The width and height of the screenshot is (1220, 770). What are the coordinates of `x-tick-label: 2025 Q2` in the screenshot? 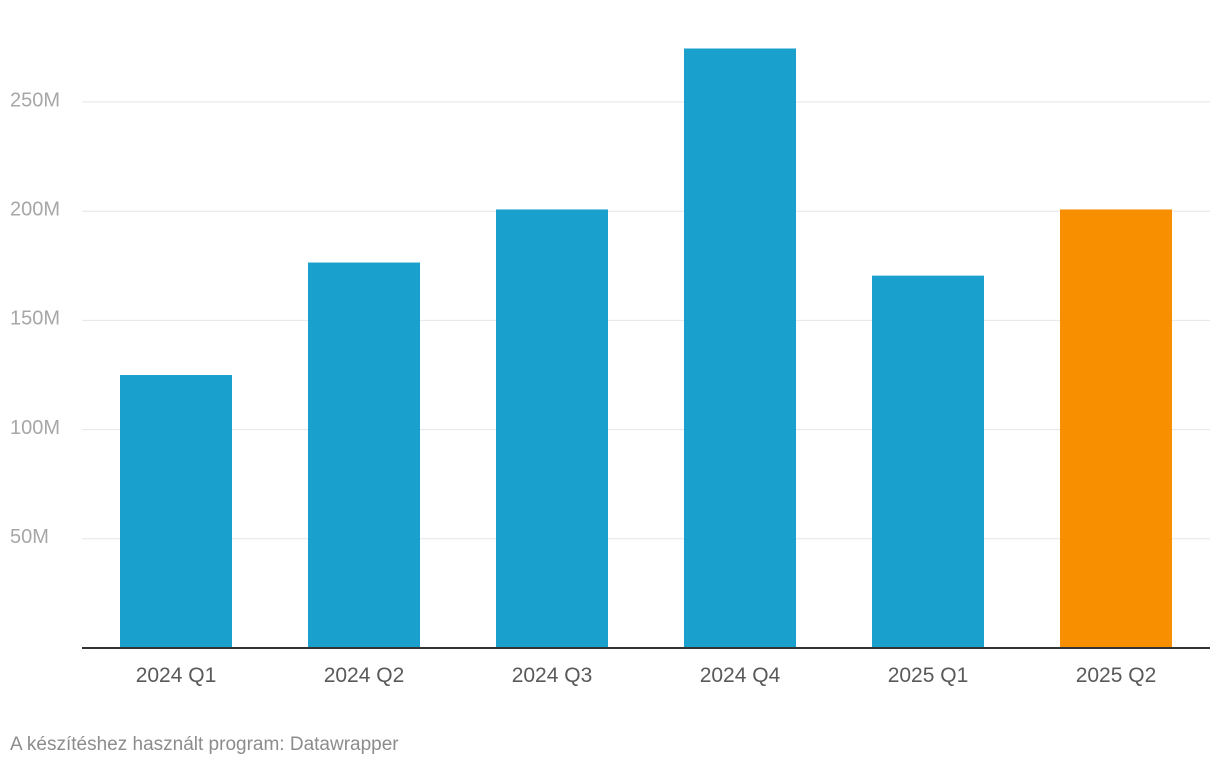 It's located at (1116, 675).